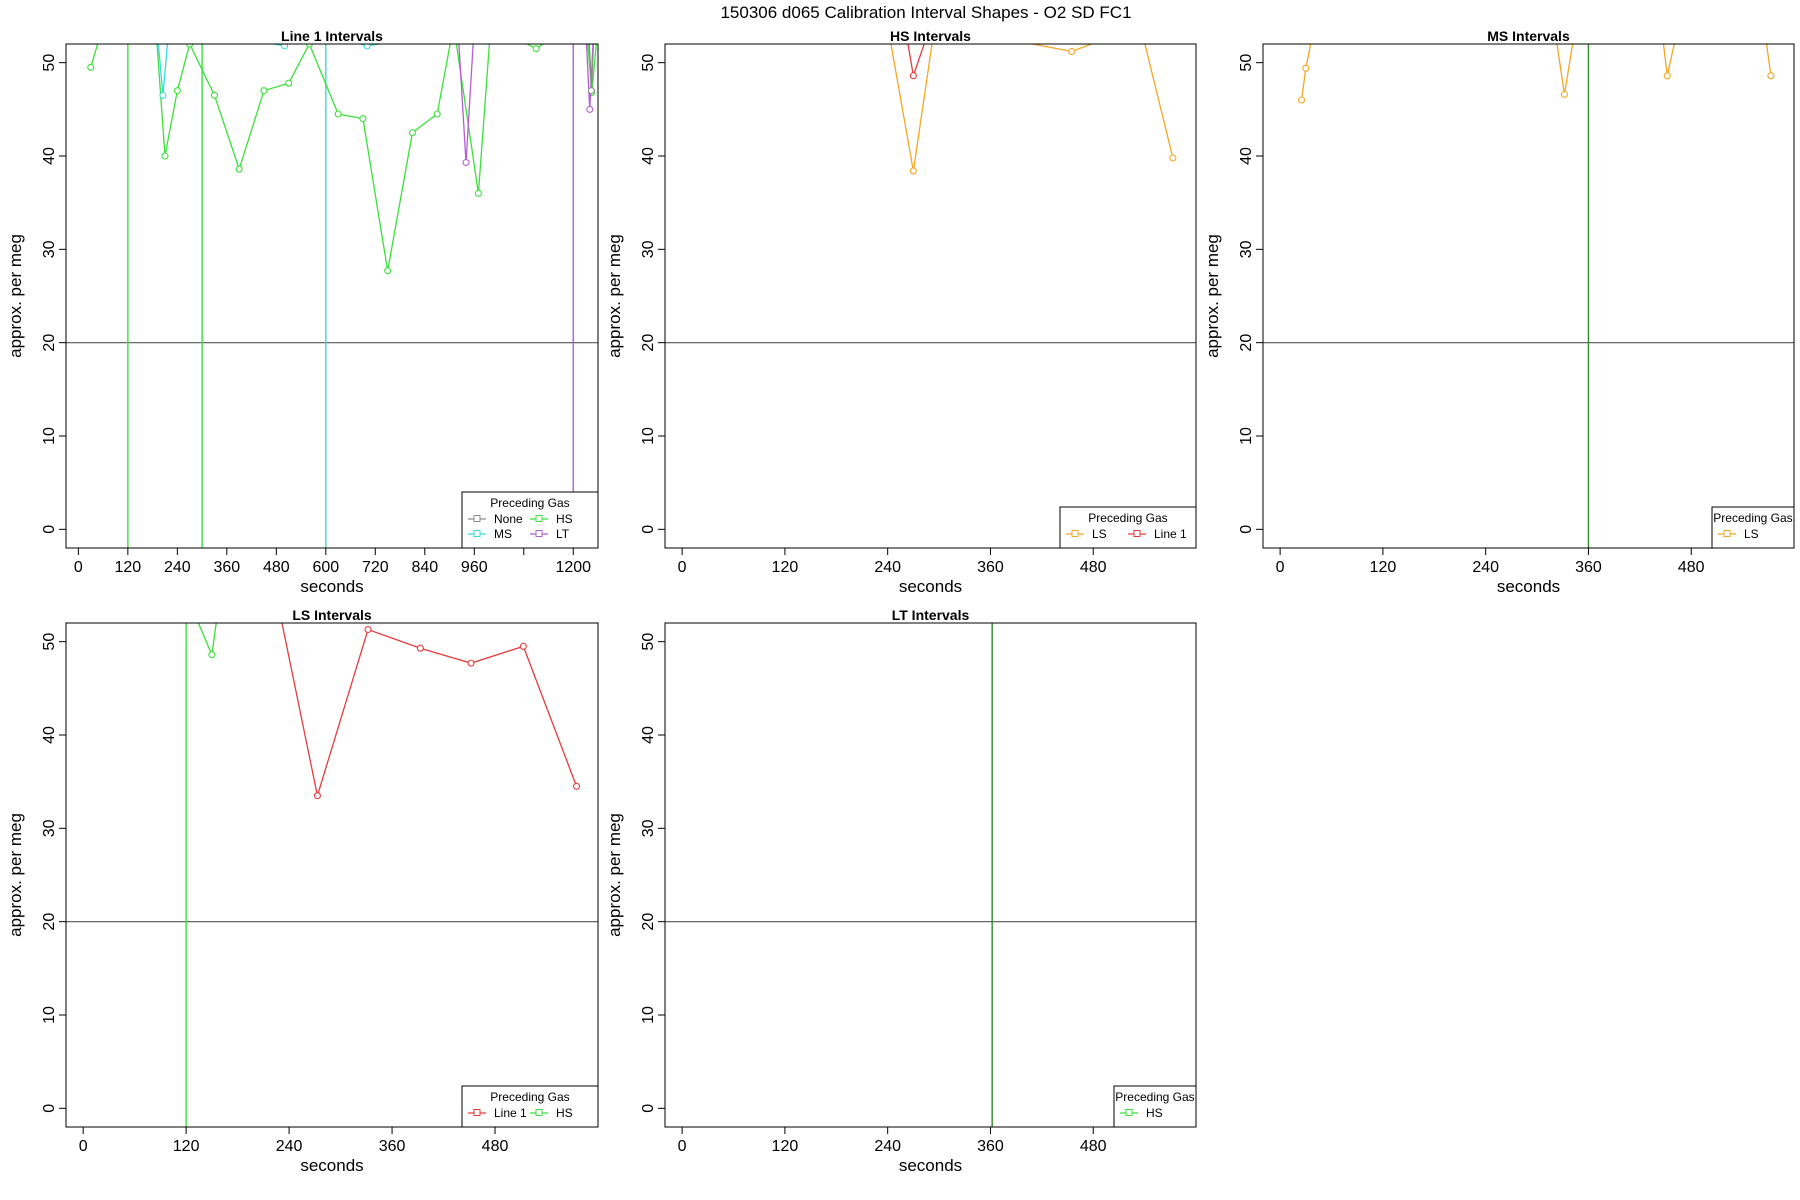  What do you see at coordinates (503, 534) in the screenshot?
I see `legend-entry: MS` at bounding box center [503, 534].